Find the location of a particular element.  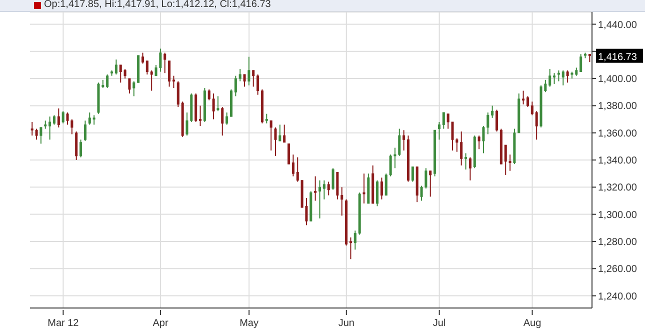

text: 1,416.73 is located at coordinates (618, 57).